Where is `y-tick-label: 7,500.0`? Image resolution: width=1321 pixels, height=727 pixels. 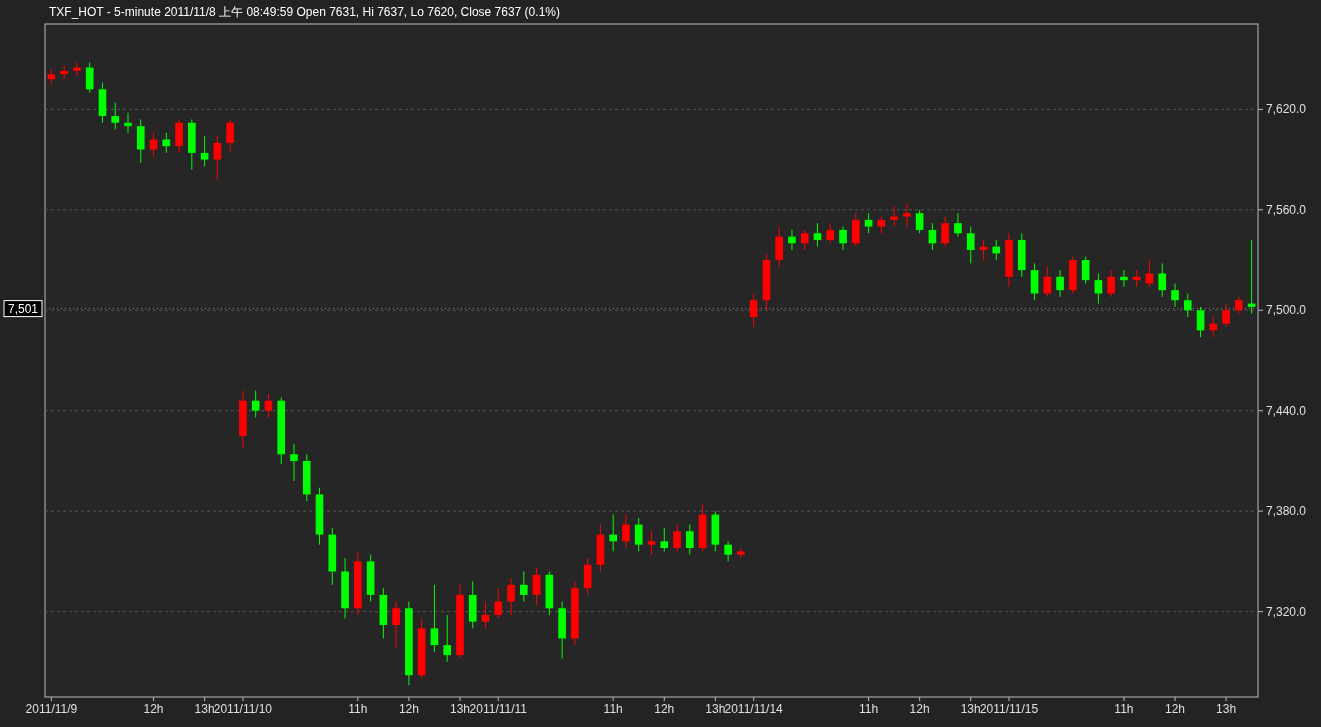 y-tick-label: 7,500.0 is located at coordinates (1286, 310).